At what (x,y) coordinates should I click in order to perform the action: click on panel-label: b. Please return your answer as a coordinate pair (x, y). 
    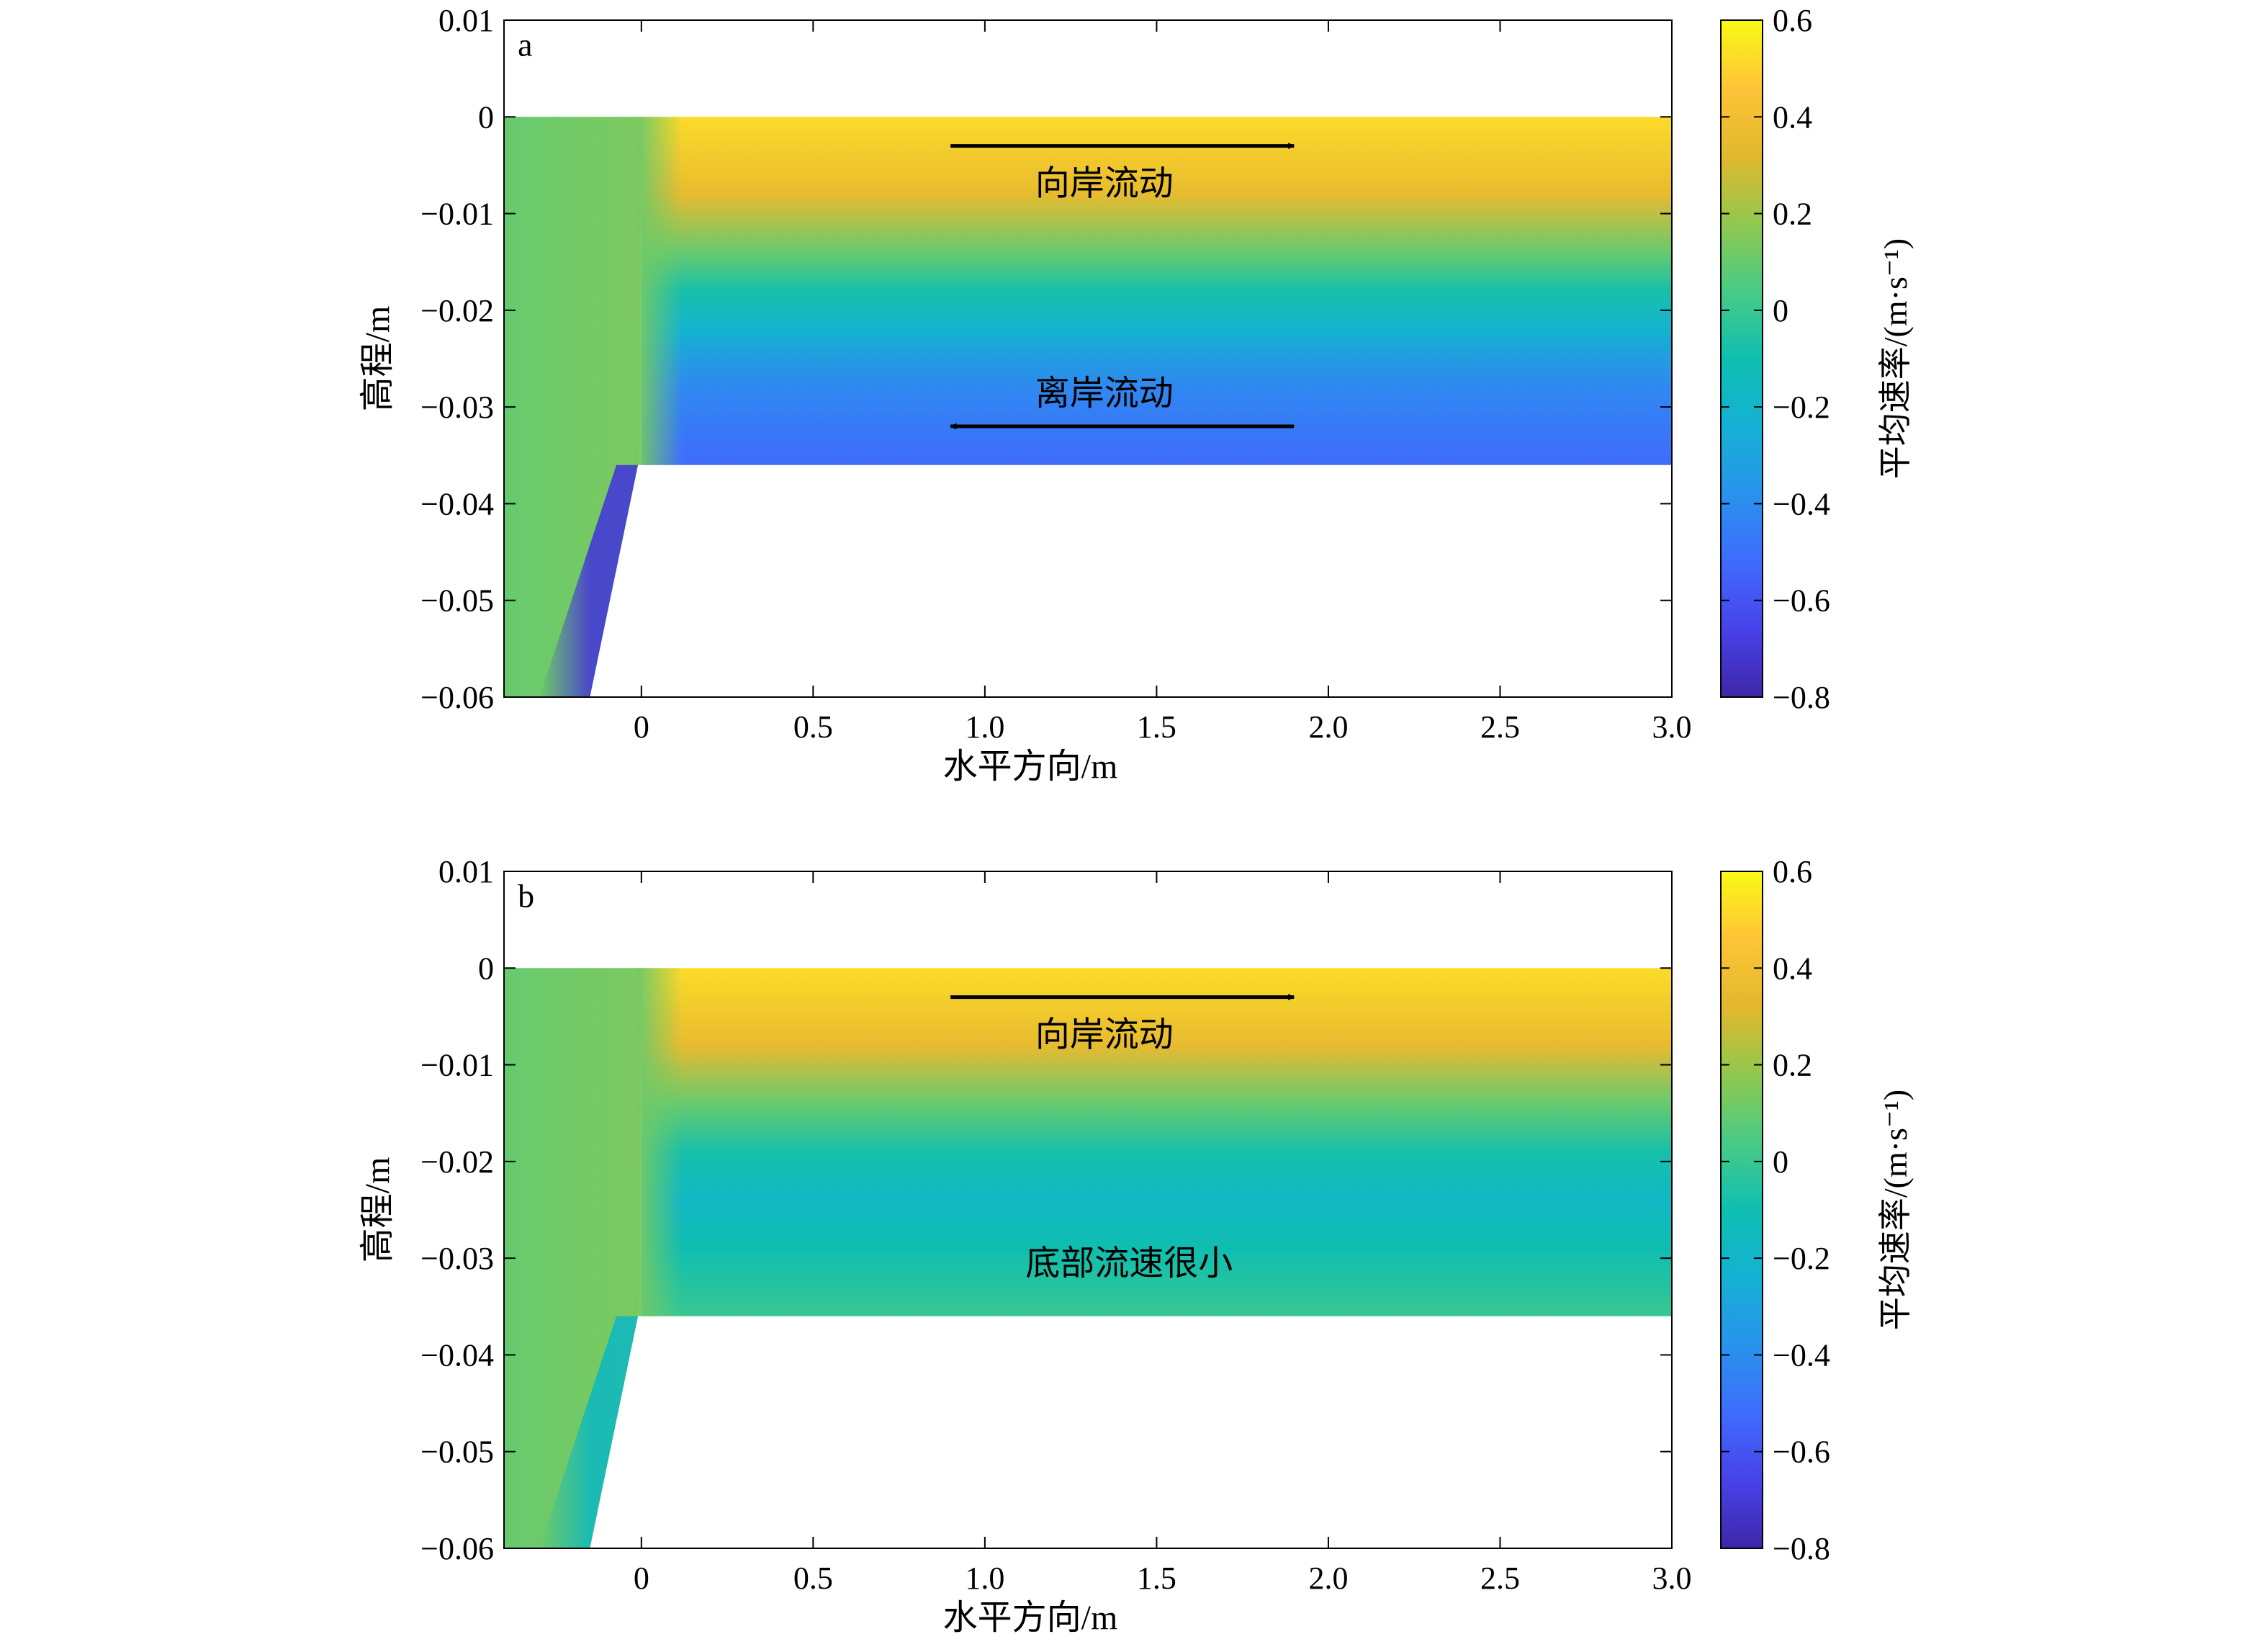
    Looking at the image, I should click on (526, 896).